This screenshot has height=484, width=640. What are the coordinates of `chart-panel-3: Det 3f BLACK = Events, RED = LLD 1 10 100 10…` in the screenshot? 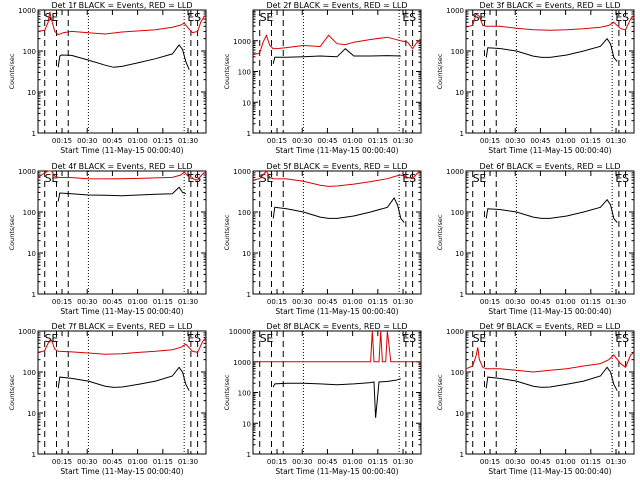 It's located at (535, 78).